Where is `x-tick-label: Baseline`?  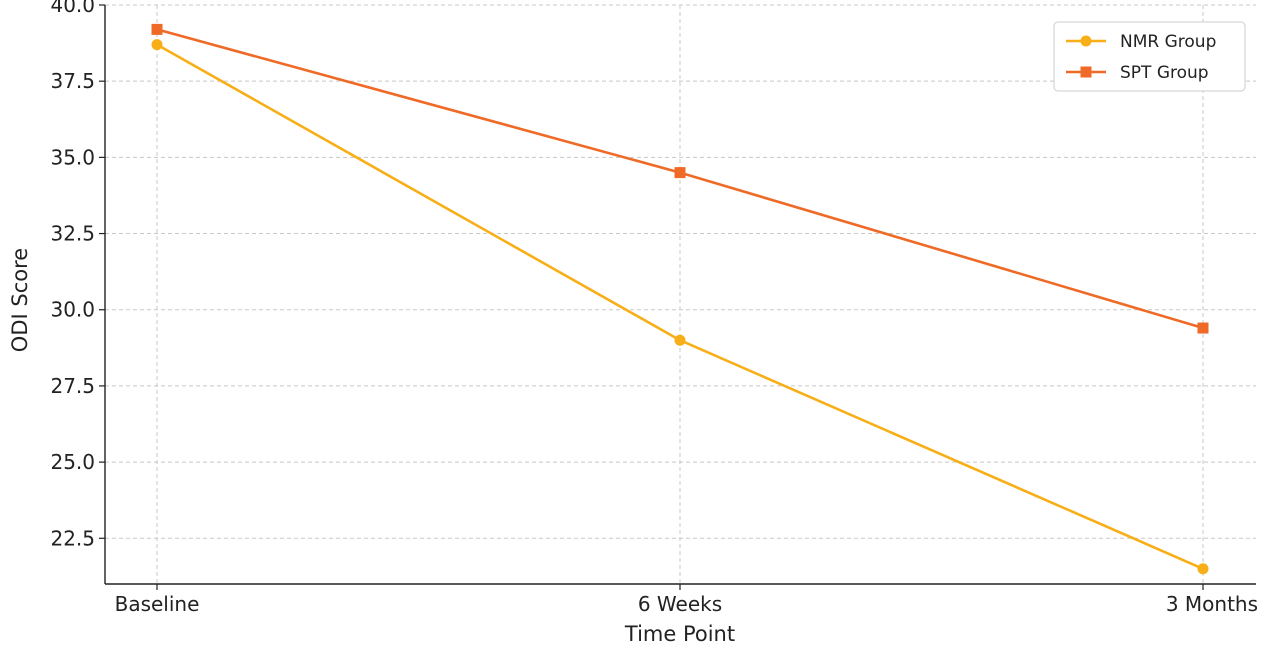
x-tick-label: Baseline is located at coordinates (157, 604).